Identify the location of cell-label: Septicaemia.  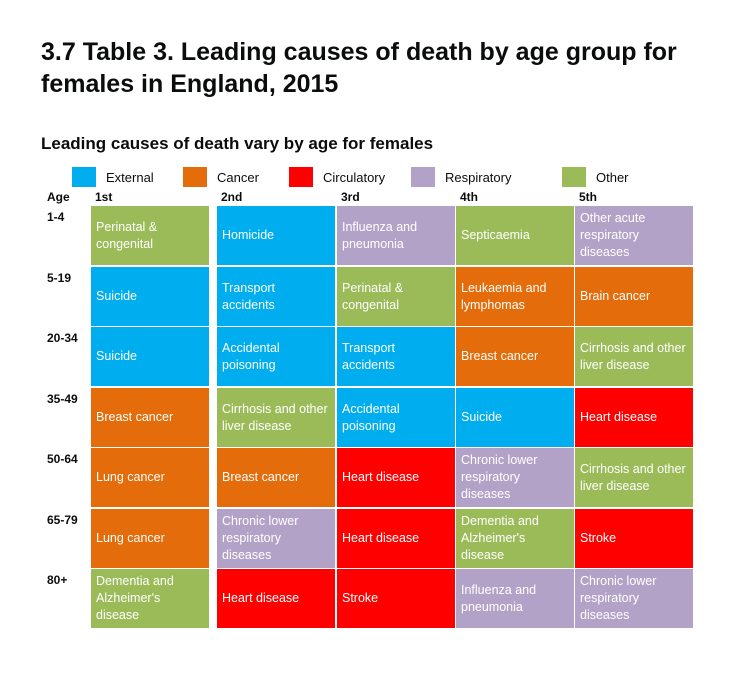
(495, 235).